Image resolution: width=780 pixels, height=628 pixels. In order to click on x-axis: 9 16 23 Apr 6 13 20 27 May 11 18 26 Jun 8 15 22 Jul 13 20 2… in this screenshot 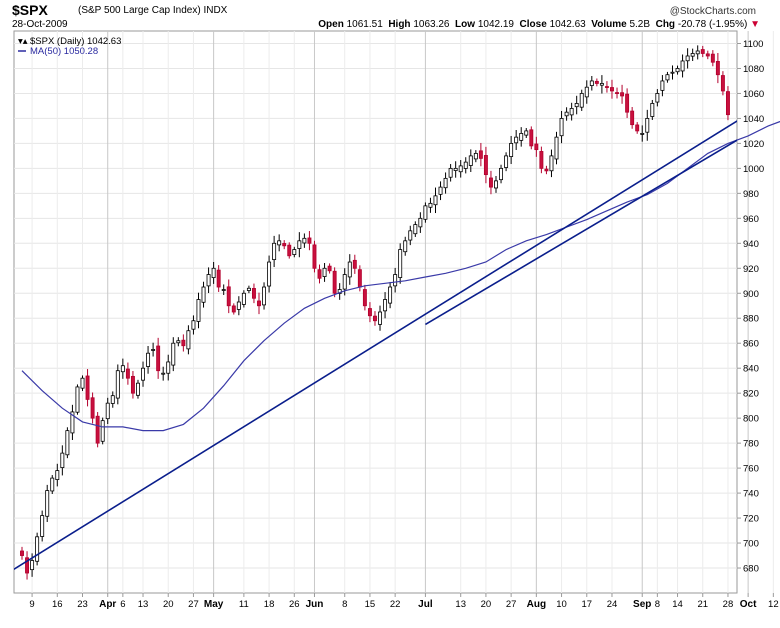, I will do `click(404, 601)`.